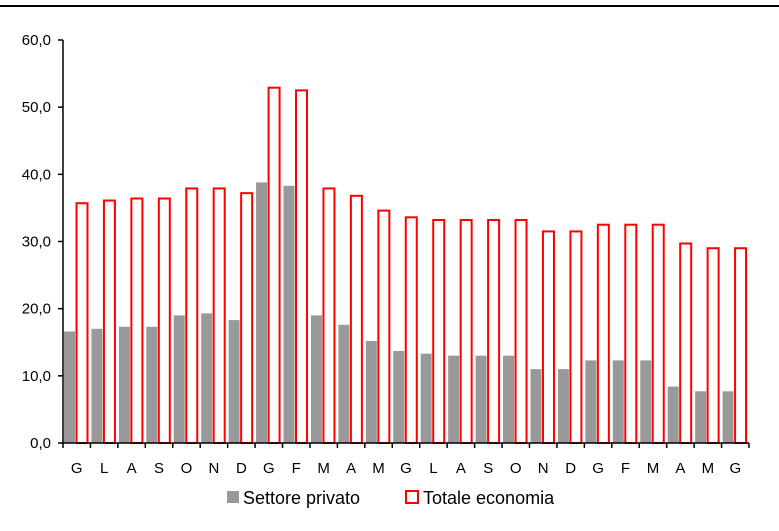  What do you see at coordinates (104, 468) in the screenshot?
I see `x-tick-label-1: L` at bounding box center [104, 468].